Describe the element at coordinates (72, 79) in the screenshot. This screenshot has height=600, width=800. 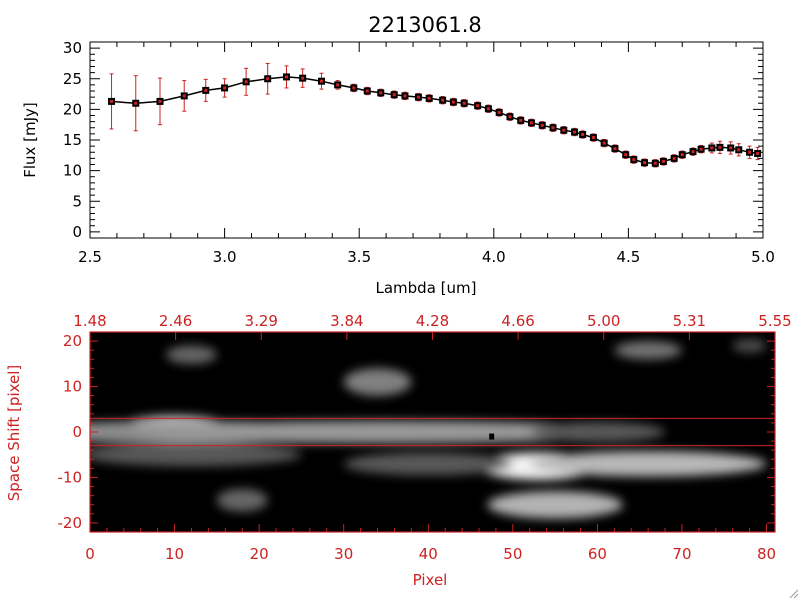
I see `y-tick-label: 25` at that location.